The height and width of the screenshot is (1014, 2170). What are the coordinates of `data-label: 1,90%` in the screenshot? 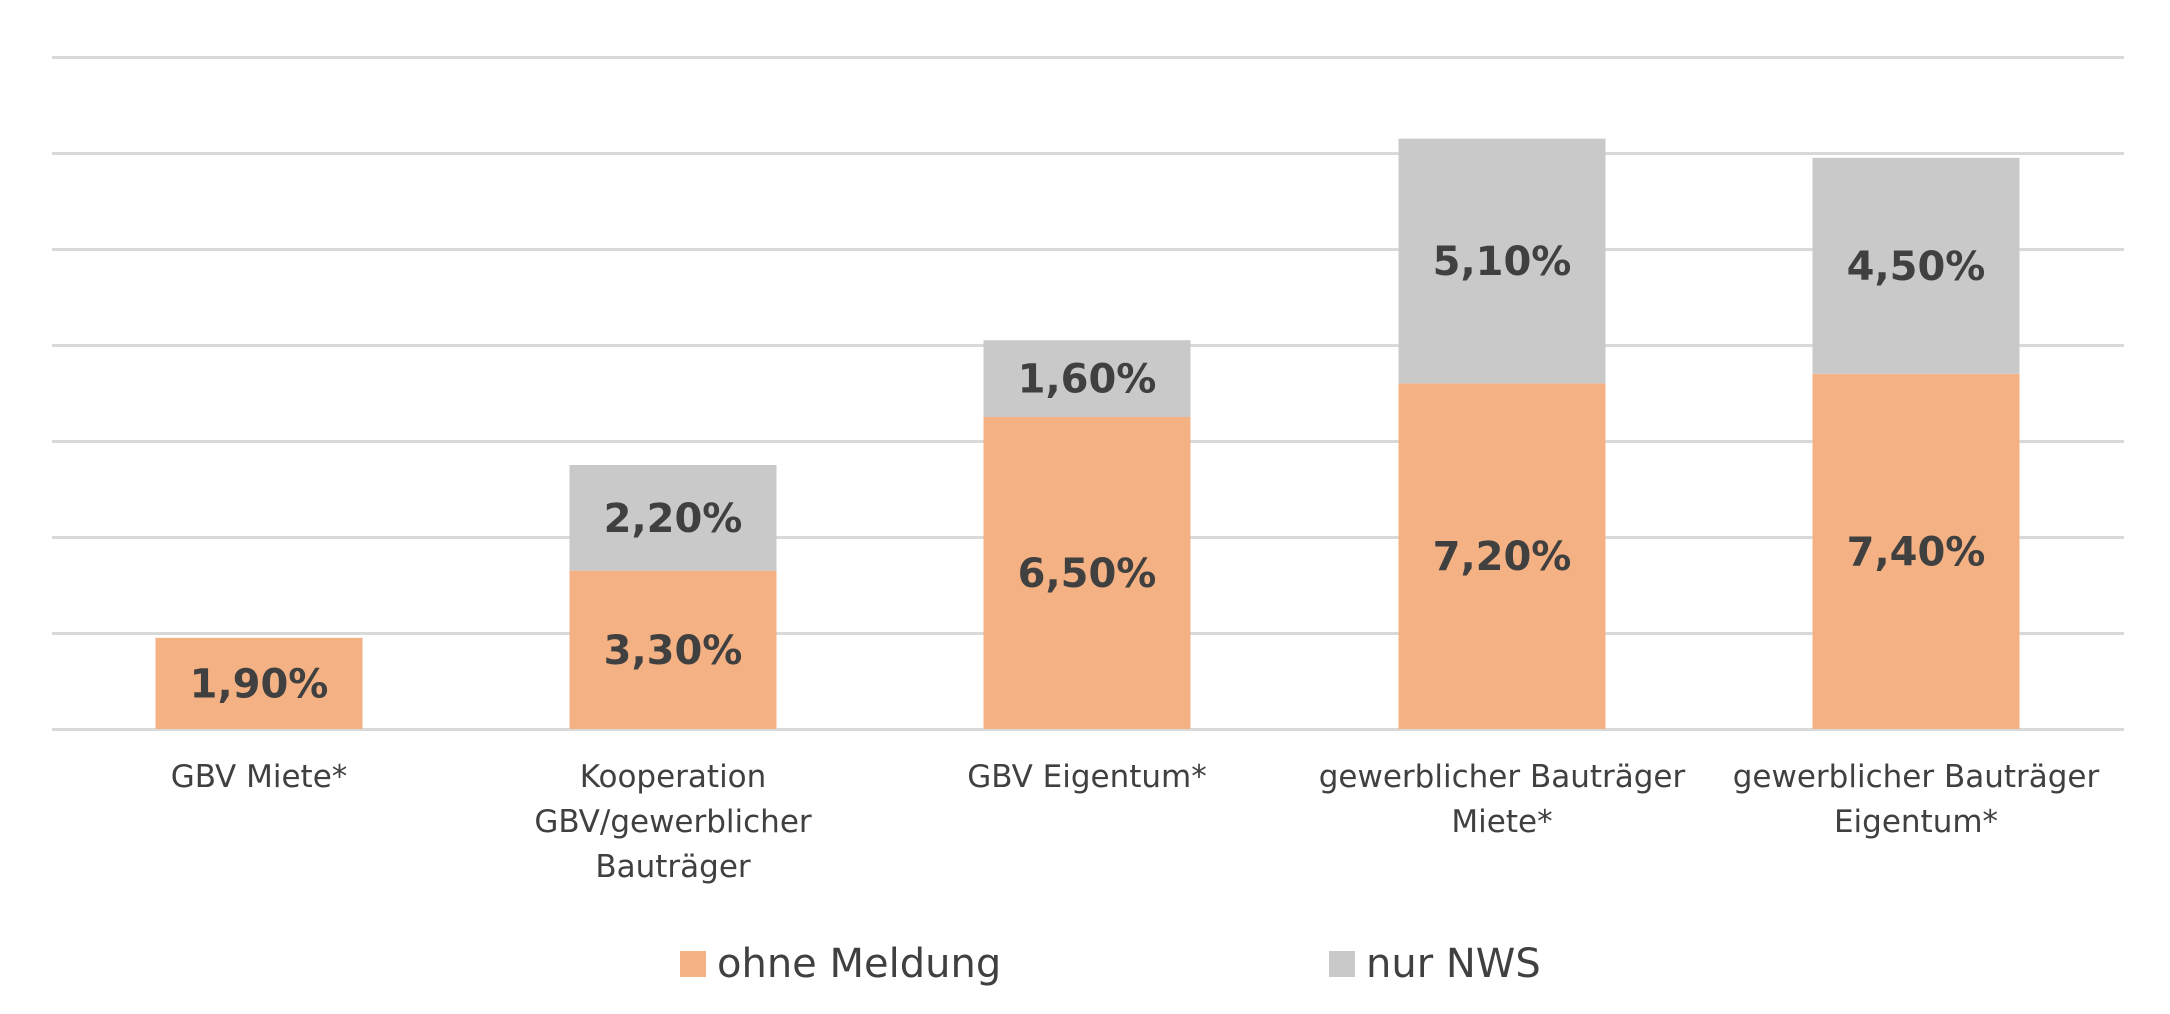 It's located at (259, 684).